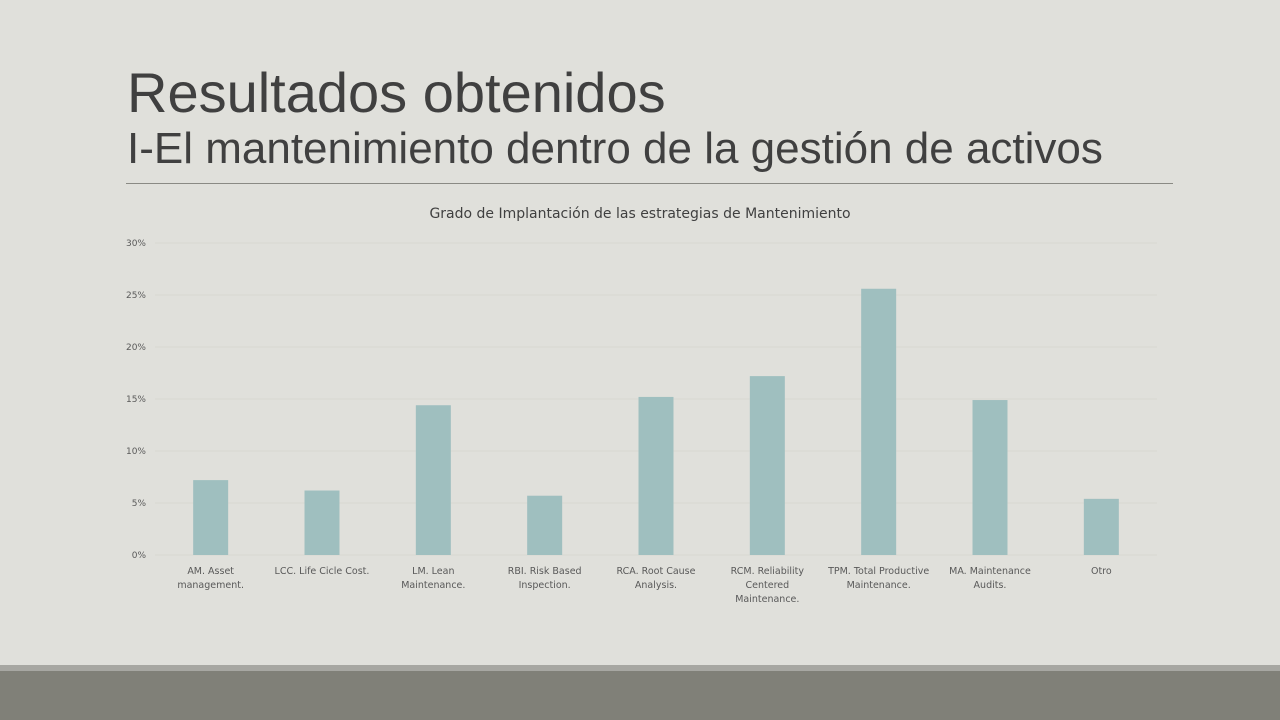 The height and width of the screenshot is (720, 1280). What do you see at coordinates (322, 571) in the screenshot?
I see `x-tick-label: LCC. Life Cicle Cost.` at bounding box center [322, 571].